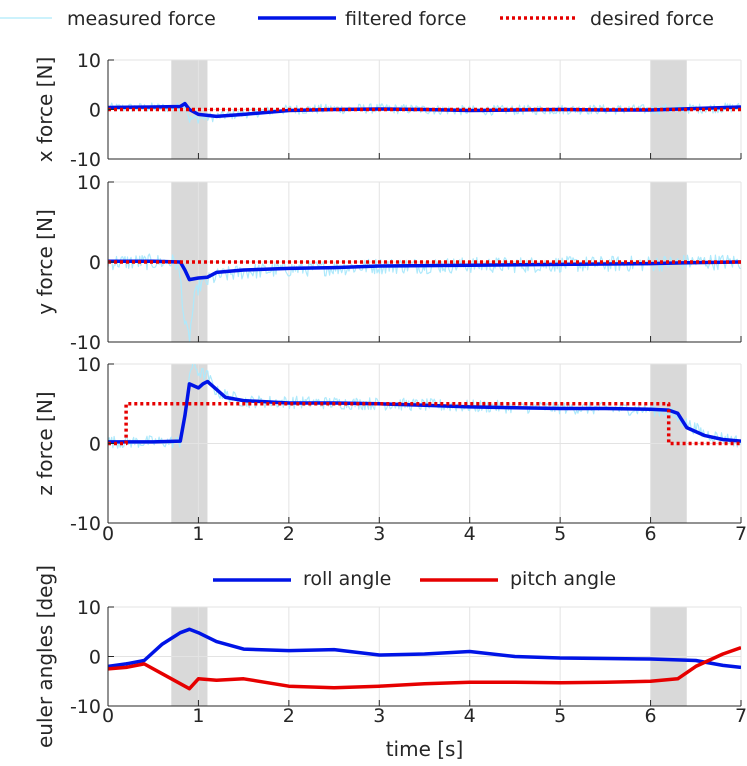 The image size is (747, 766). What do you see at coordinates (563, 579) in the screenshot?
I see `legend-label: pitch angle` at bounding box center [563, 579].